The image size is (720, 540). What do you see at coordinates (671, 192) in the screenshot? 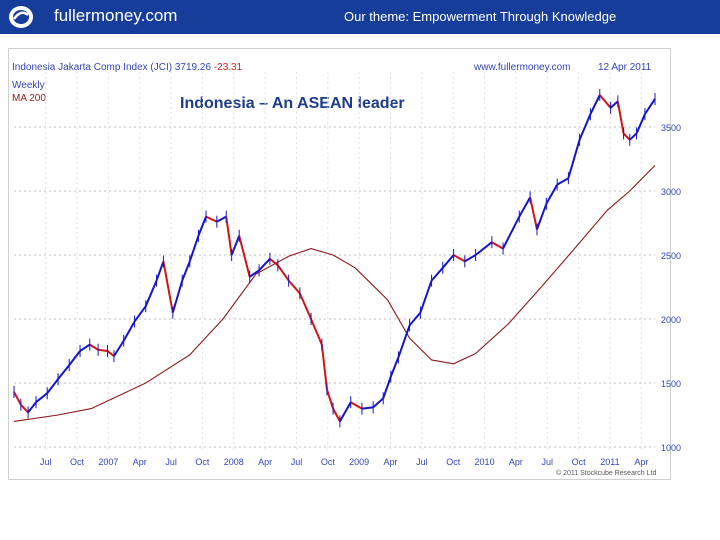
I see `y-tick-label: 3000` at bounding box center [671, 192].